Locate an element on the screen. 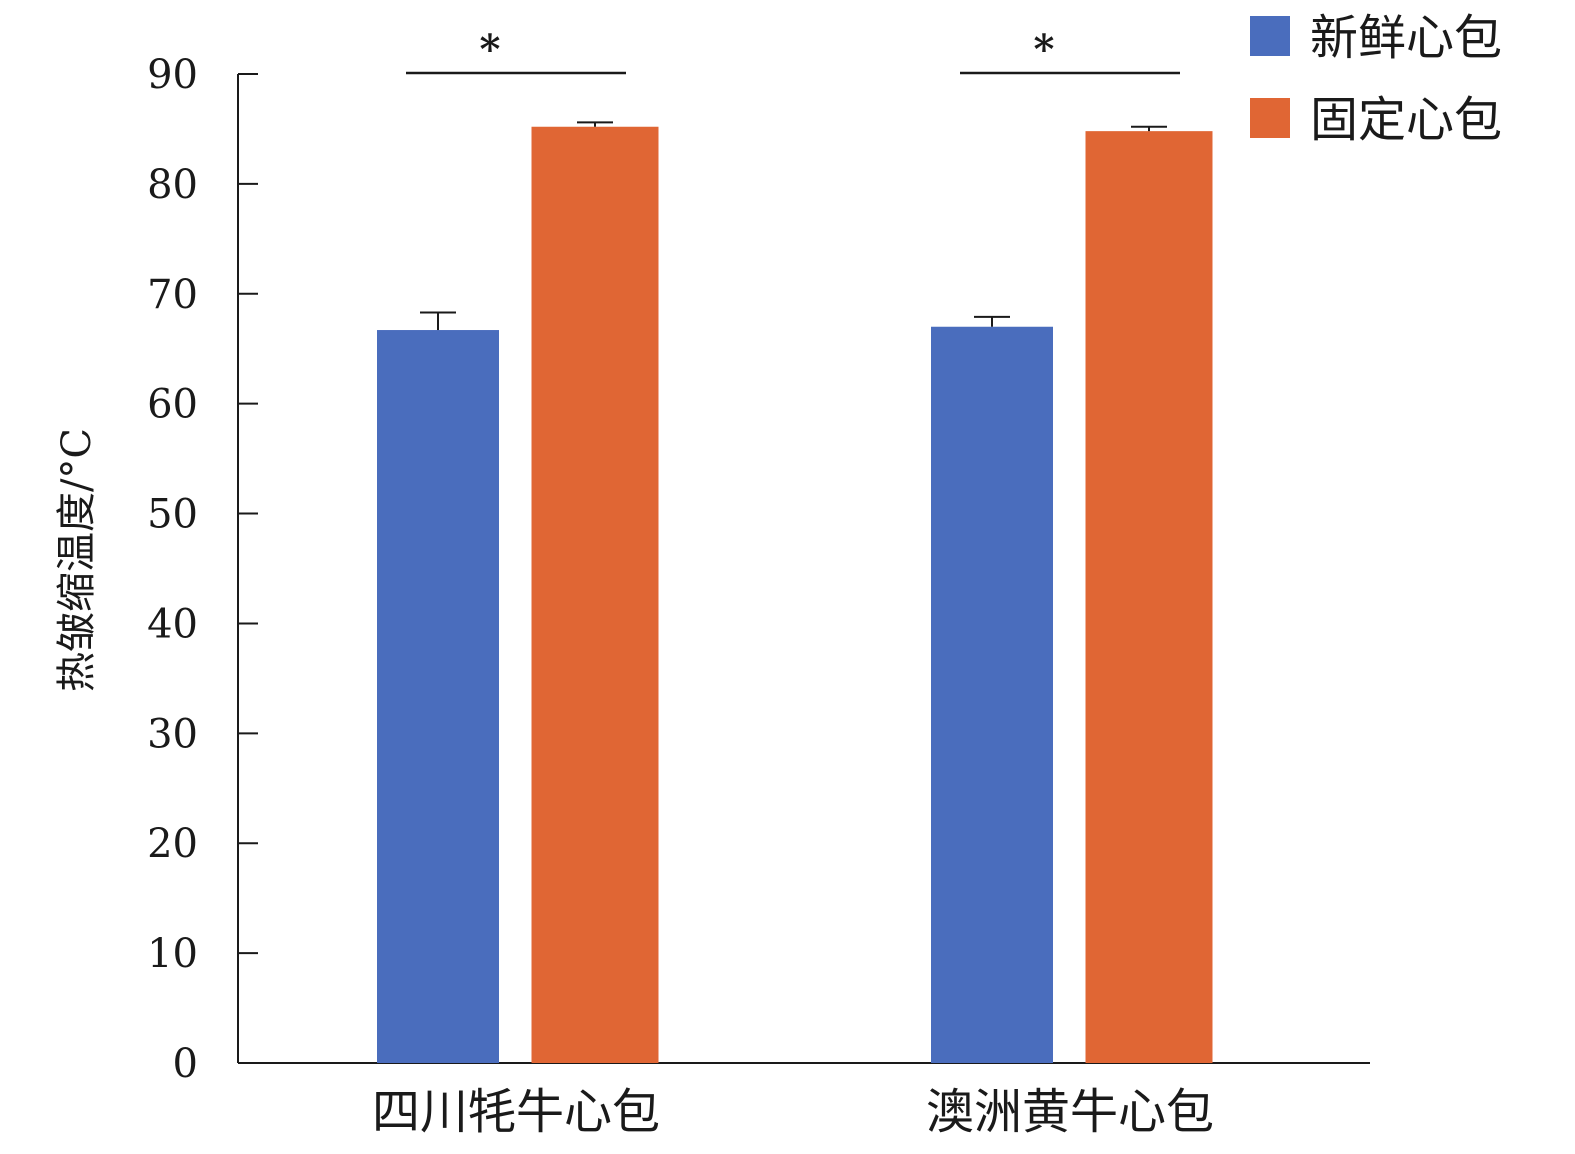 This screenshot has height=1154, width=1575. y-axis-label: 热皱缩温度/°C is located at coordinates (77, 560).